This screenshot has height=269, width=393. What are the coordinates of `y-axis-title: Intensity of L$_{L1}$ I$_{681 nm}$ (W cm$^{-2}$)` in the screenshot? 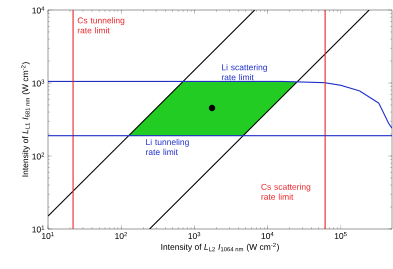 It's located at (25, 119).